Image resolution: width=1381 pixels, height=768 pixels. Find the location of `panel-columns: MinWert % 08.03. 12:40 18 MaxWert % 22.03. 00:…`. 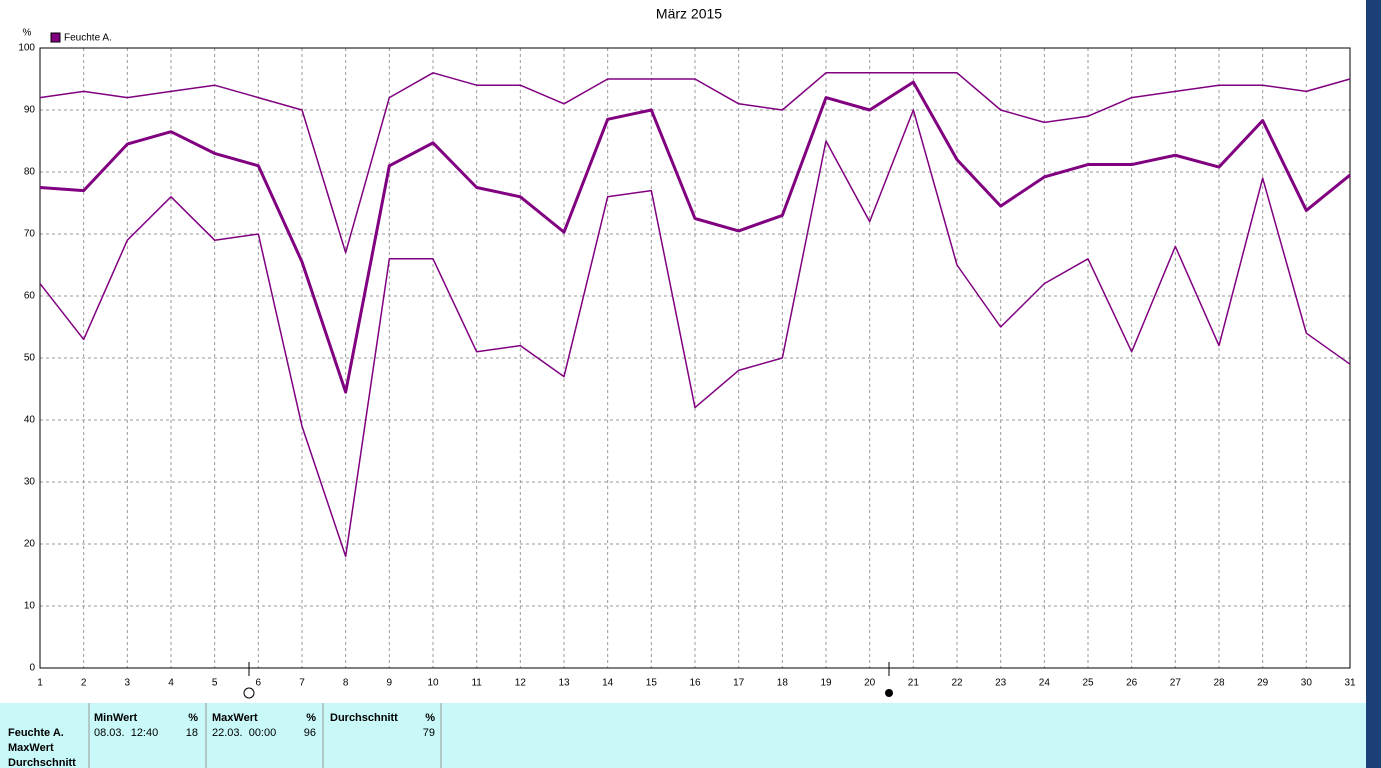

panel-columns: MinWert % 08.03. 12:40 18 MaxWert % 22.03. 00:… is located at coordinates (264, 725).